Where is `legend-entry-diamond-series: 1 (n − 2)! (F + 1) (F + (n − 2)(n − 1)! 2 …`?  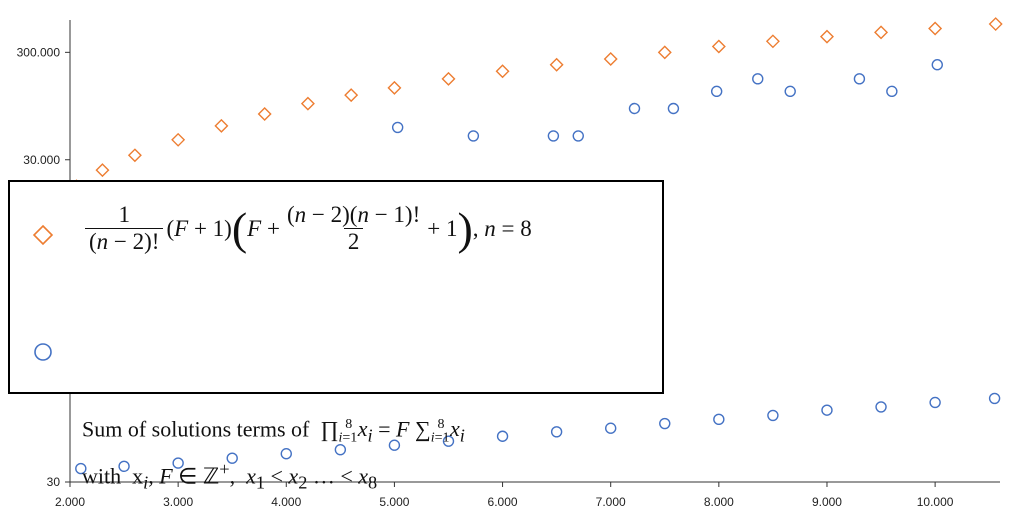 legend-entry-diamond-series: 1 (n − 2)! (F + 1) (F + (n − 2)(n − 1)! 2 … is located at coordinates (336, 232).